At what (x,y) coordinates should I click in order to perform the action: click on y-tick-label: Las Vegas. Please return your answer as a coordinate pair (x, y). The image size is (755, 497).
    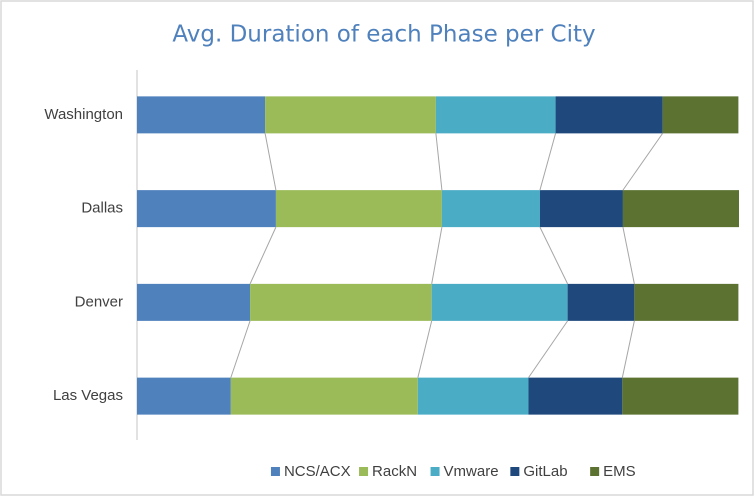
    Looking at the image, I should click on (88, 395).